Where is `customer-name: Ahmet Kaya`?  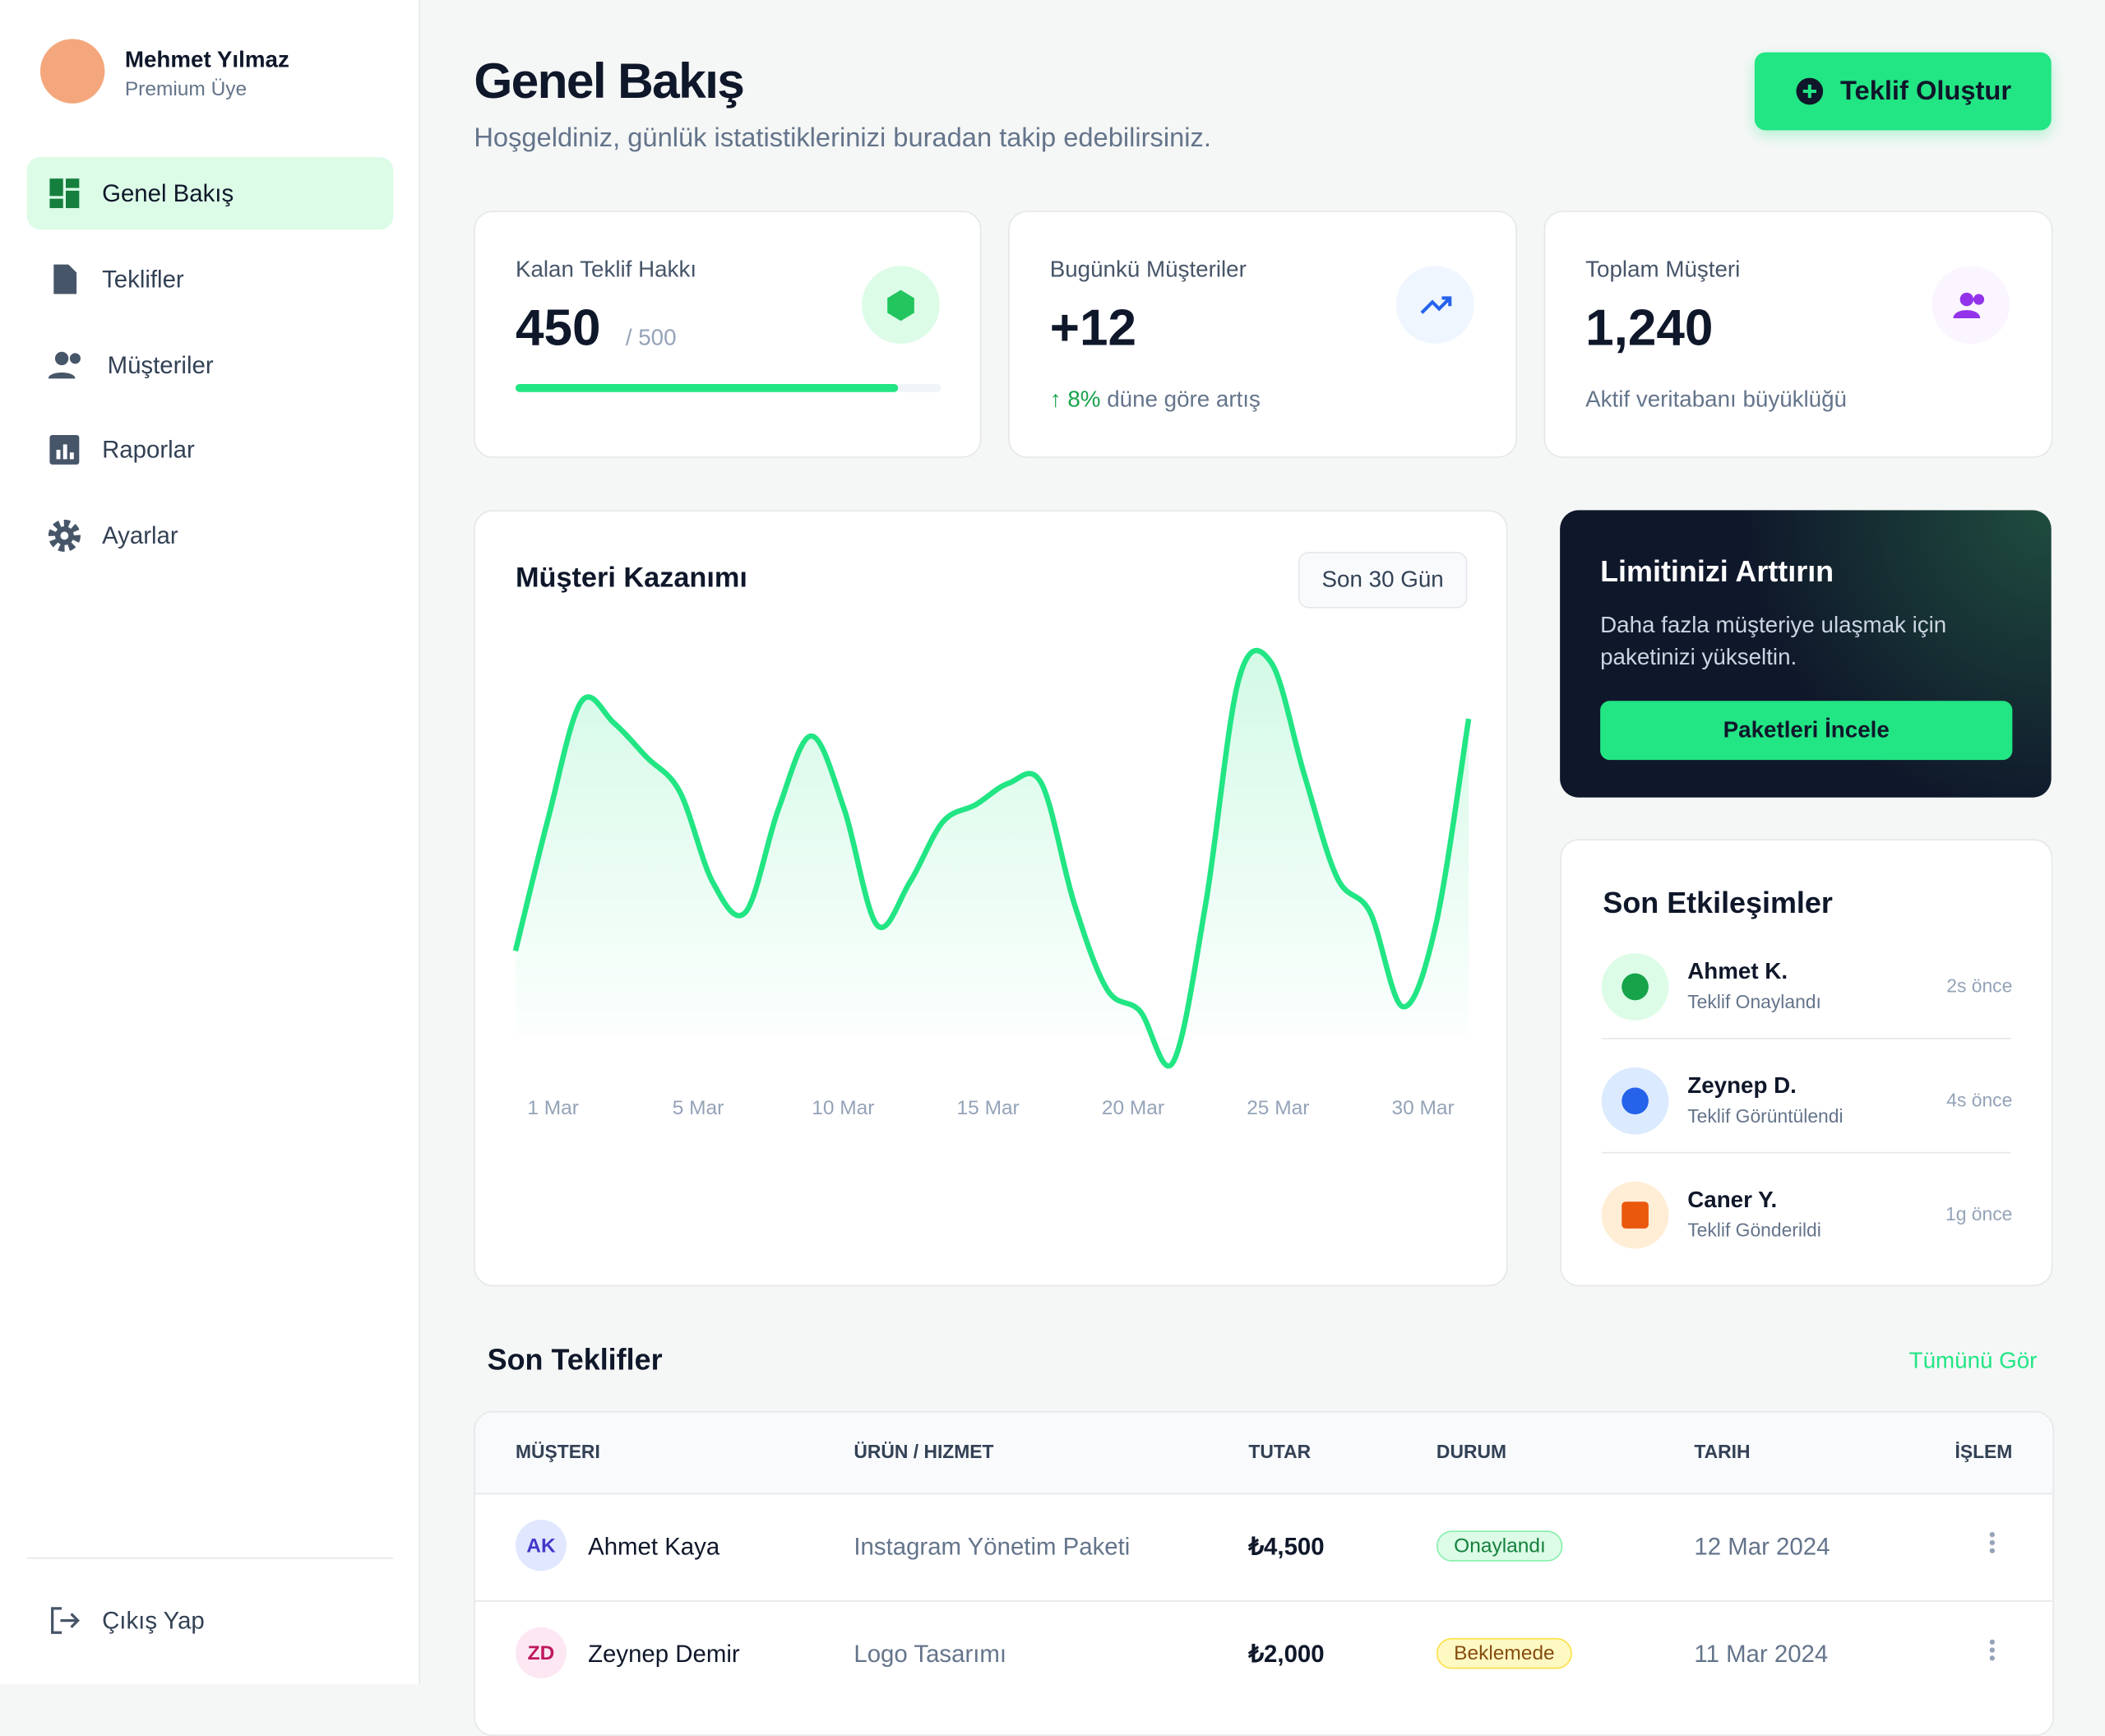 customer-name: Ahmet Kaya is located at coordinates (654, 1547).